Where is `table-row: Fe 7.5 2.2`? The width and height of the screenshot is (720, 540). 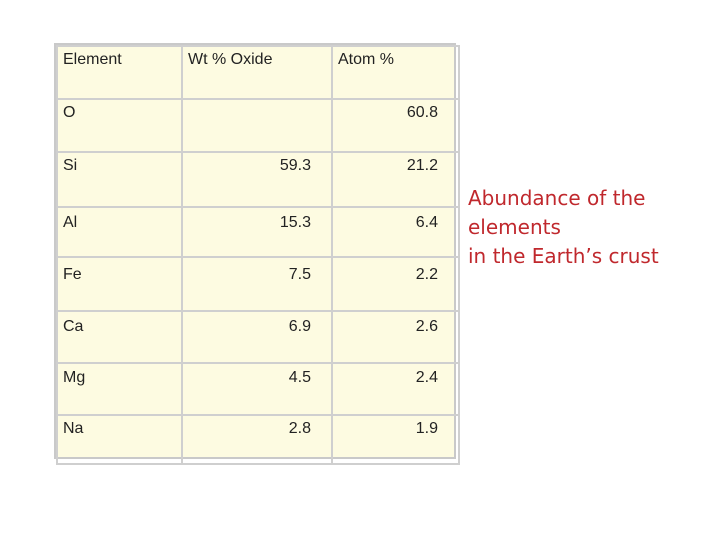
table-row: Fe 7.5 2.2 is located at coordinates (258, 284).